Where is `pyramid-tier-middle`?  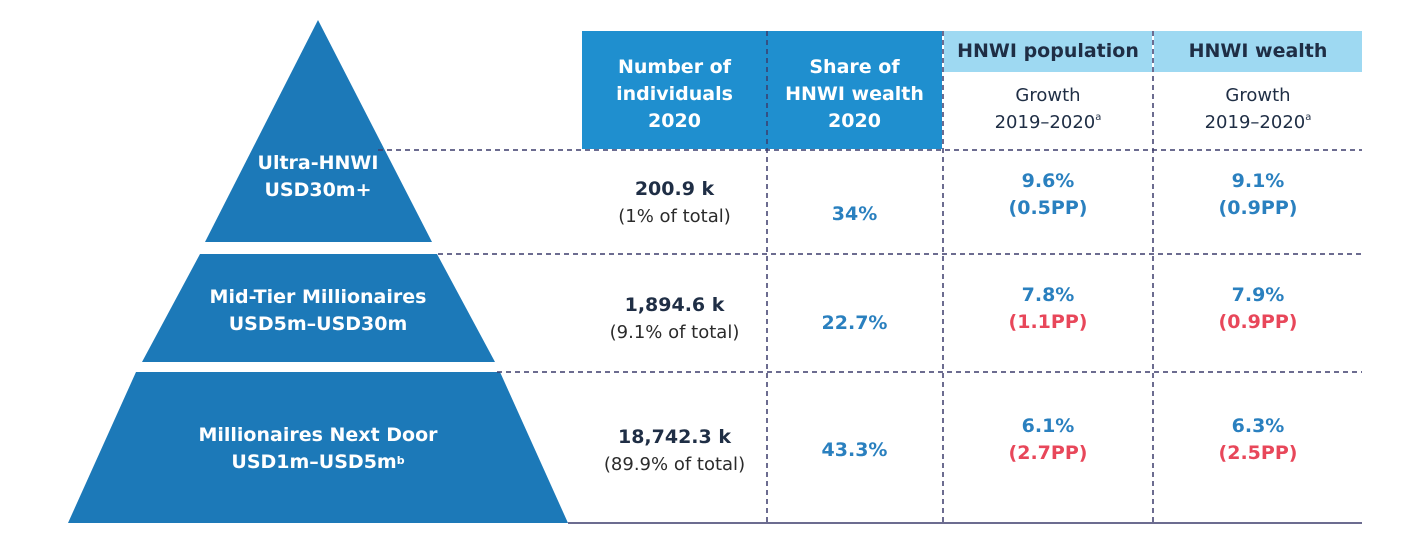 pyramid-tier-middle is located at coordinates (318, 308).